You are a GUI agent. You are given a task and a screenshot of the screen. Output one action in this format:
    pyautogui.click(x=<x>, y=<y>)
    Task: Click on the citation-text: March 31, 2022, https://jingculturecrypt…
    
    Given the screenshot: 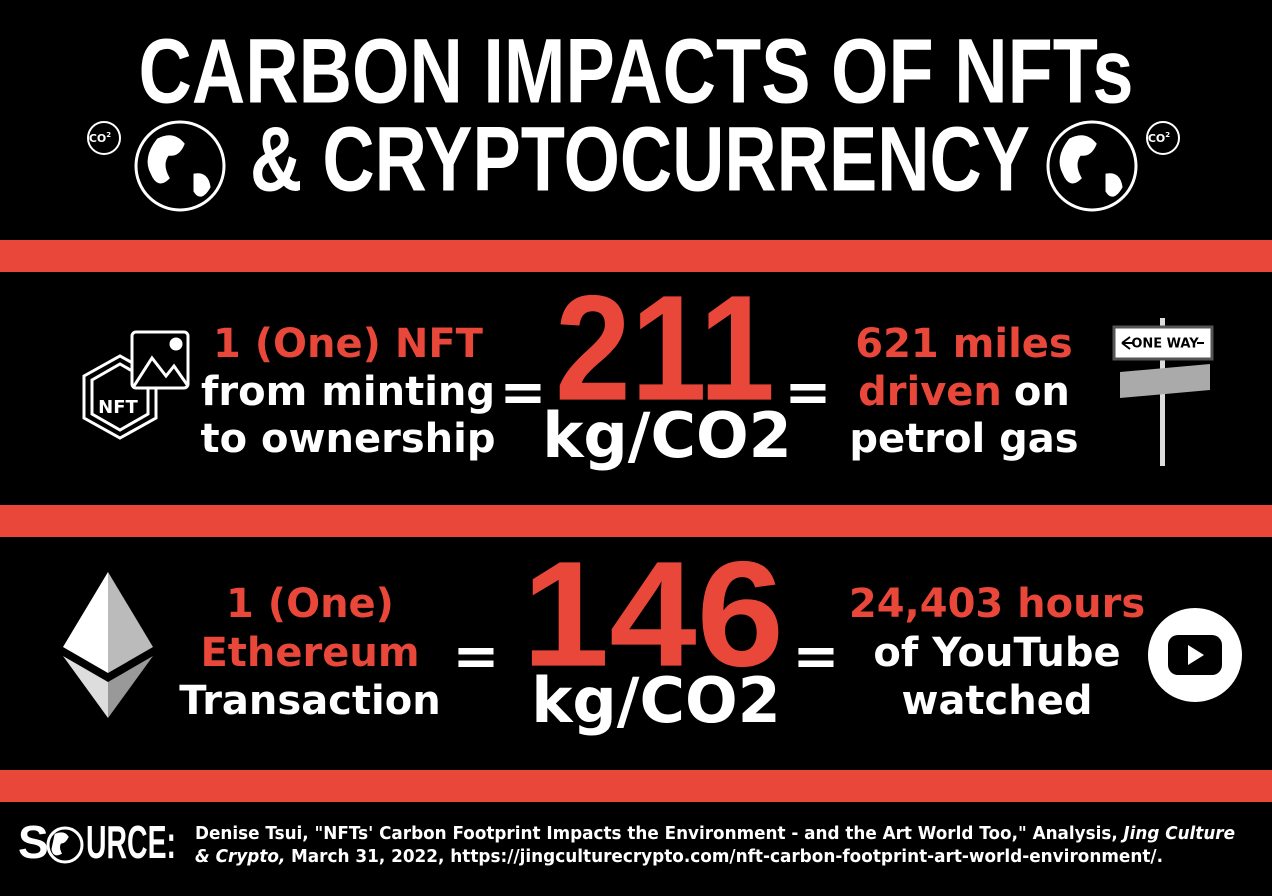 What is the action you would take?
    pyautogui.click(x=727, y=856)
    